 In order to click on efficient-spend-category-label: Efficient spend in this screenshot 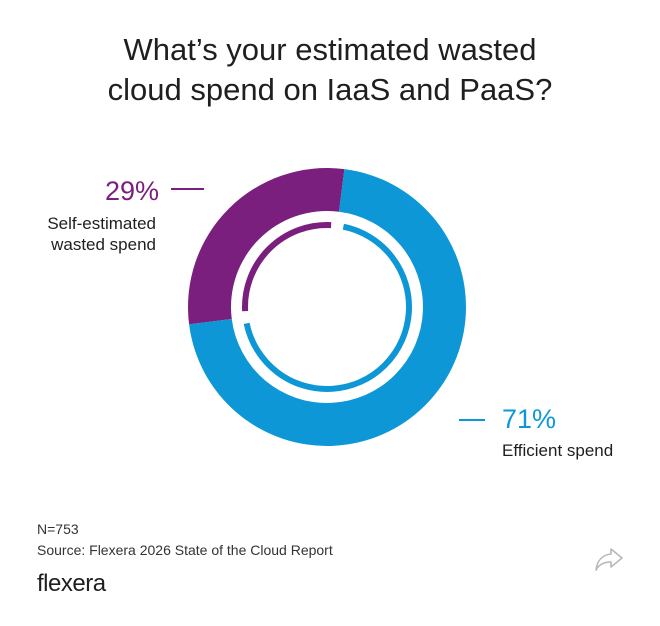, I will do `click(557, 450)`.